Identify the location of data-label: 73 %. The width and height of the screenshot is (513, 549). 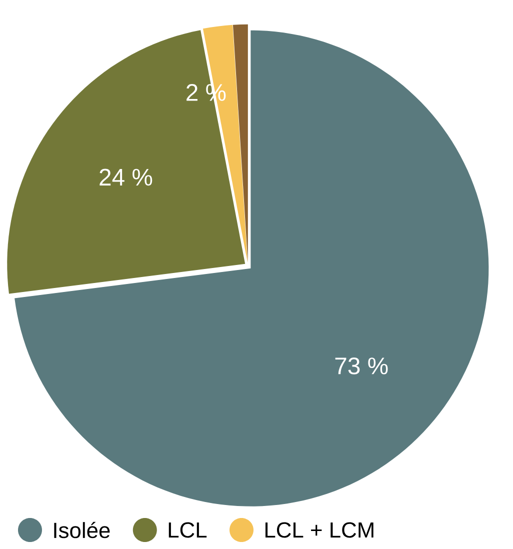
(361, 365).